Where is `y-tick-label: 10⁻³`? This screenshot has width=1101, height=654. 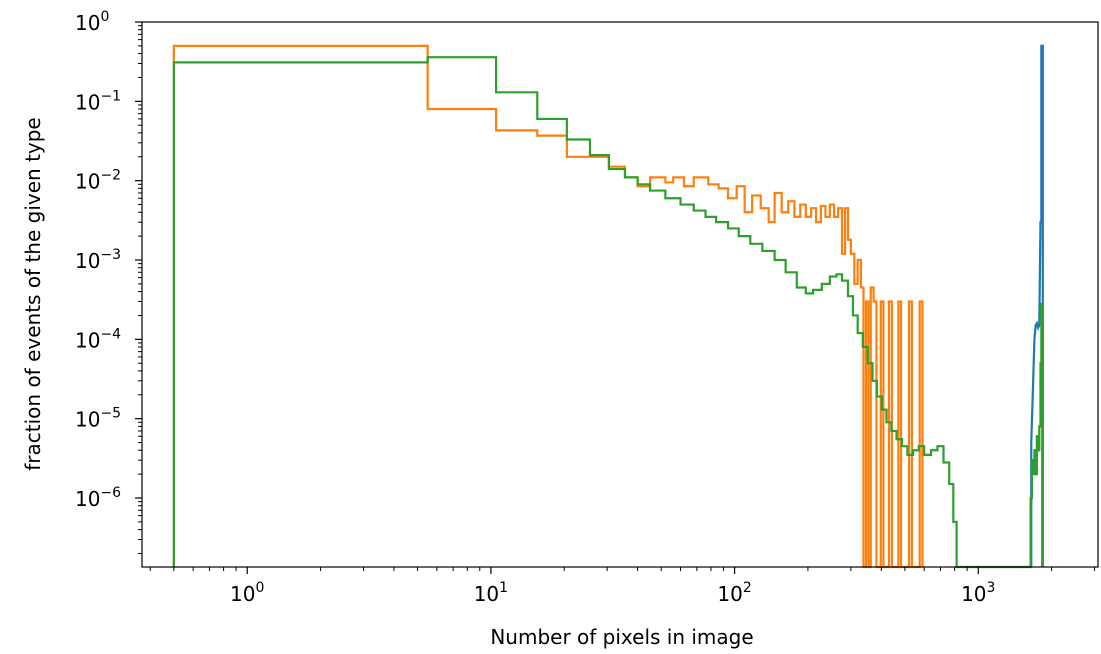
y-tick-label: 10⁻³ is located at coordinates (98, 260).